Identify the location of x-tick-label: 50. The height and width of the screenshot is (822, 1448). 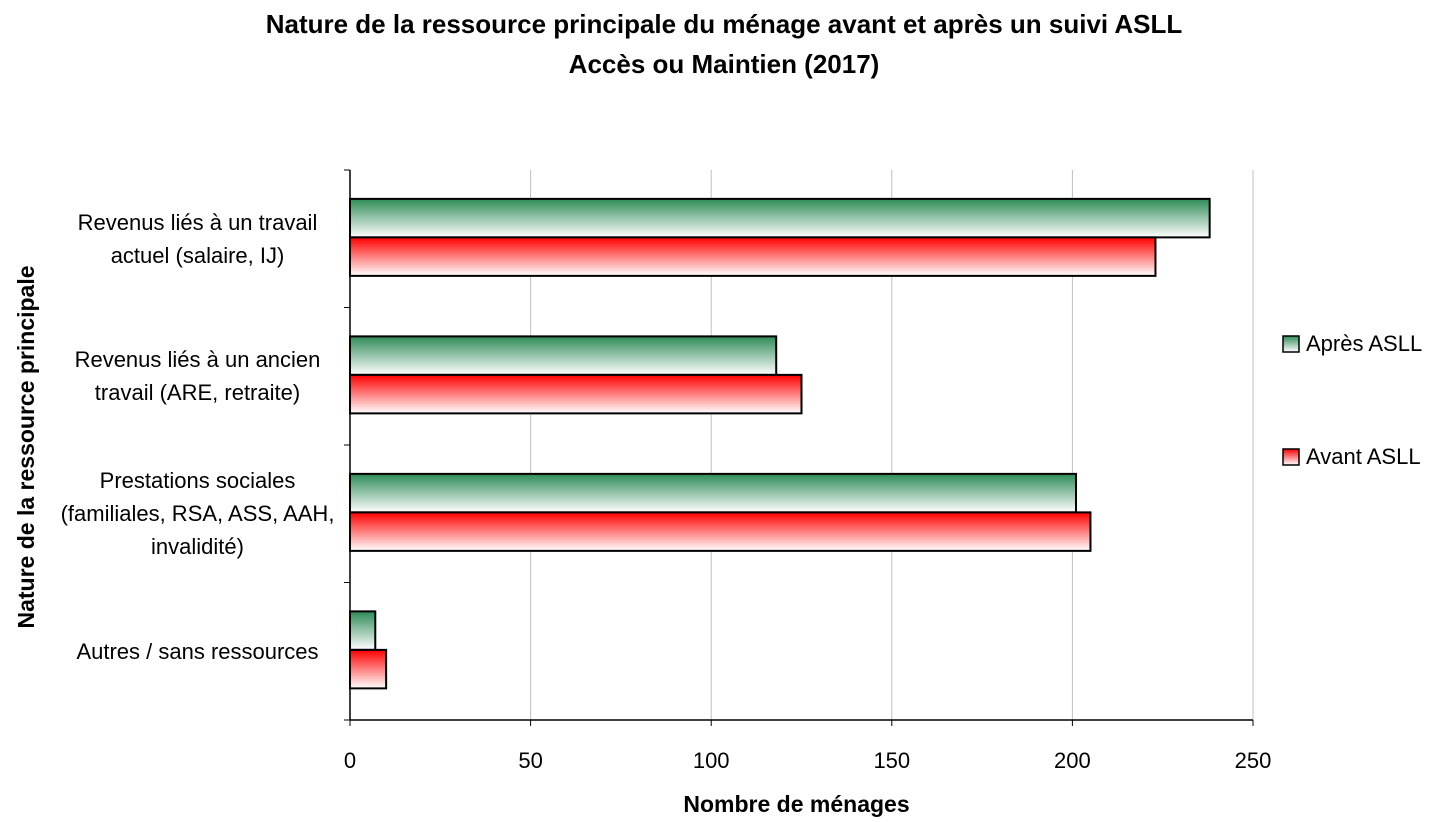
(530, 760).